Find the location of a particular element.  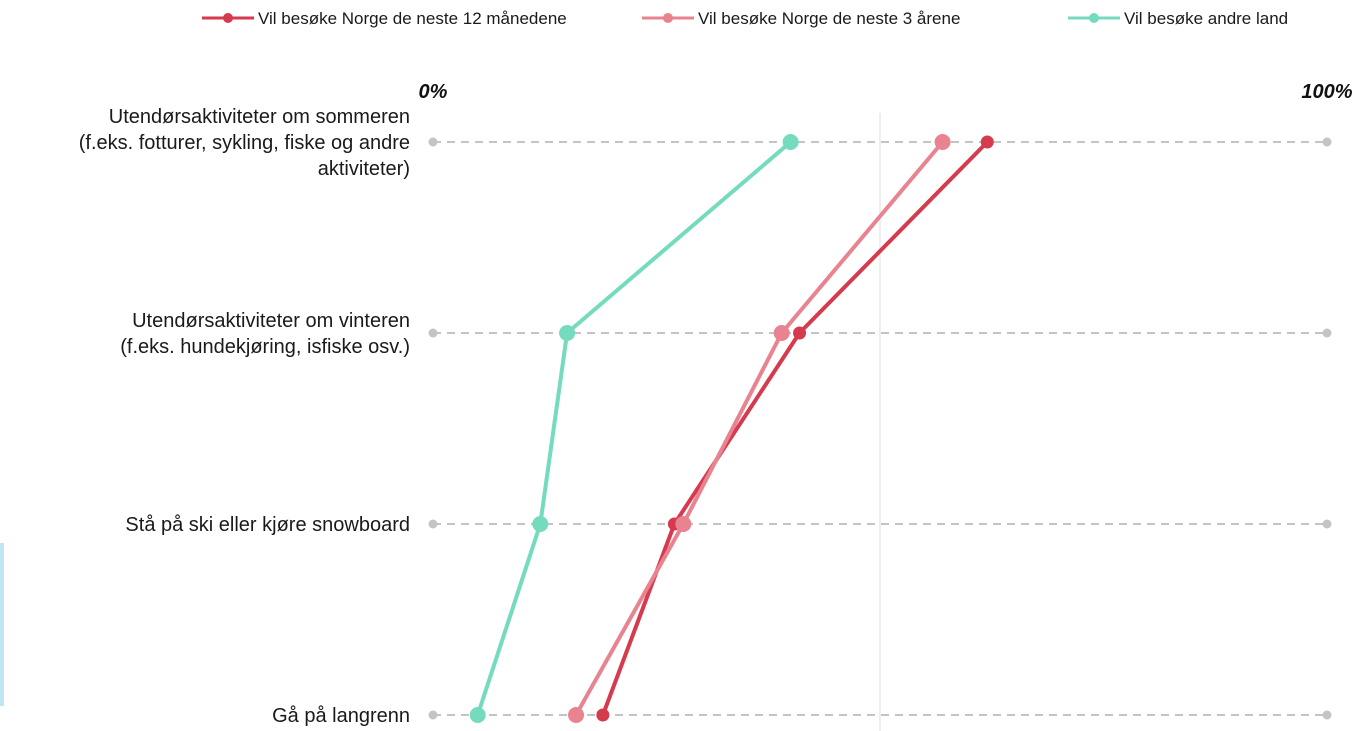

category-label: (f.eks. hundekjøring, isfiske osv.) is located at coordinates (265, 347).